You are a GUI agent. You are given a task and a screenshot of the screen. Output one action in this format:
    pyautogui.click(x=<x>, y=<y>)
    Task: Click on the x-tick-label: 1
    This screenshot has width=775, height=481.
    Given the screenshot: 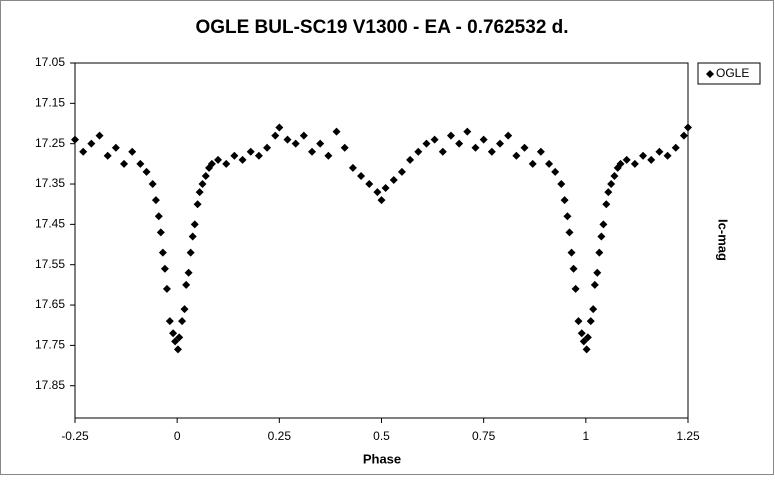 What is the action you would take?
    pyautogui.click(x=585, y=436)
    